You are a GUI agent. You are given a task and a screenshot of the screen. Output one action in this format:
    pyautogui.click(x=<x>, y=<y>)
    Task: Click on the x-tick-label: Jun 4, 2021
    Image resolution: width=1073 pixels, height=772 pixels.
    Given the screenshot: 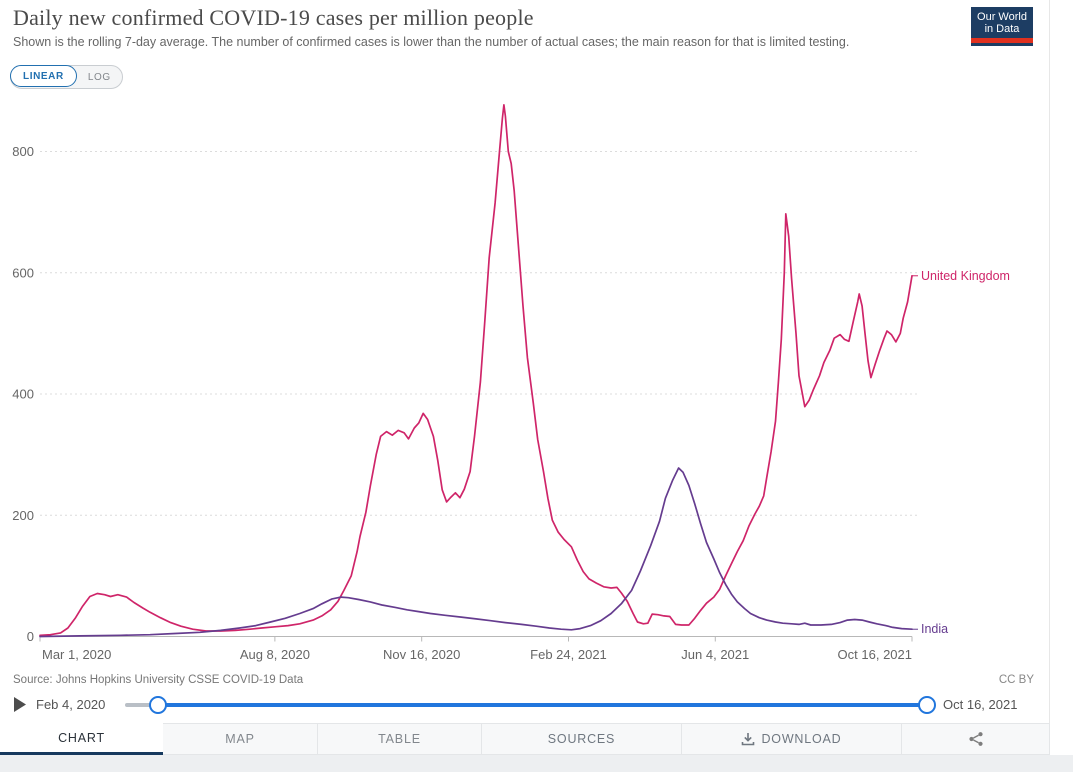 What is the action you would take?
    pyautogui.click(x=715, y=654)
    